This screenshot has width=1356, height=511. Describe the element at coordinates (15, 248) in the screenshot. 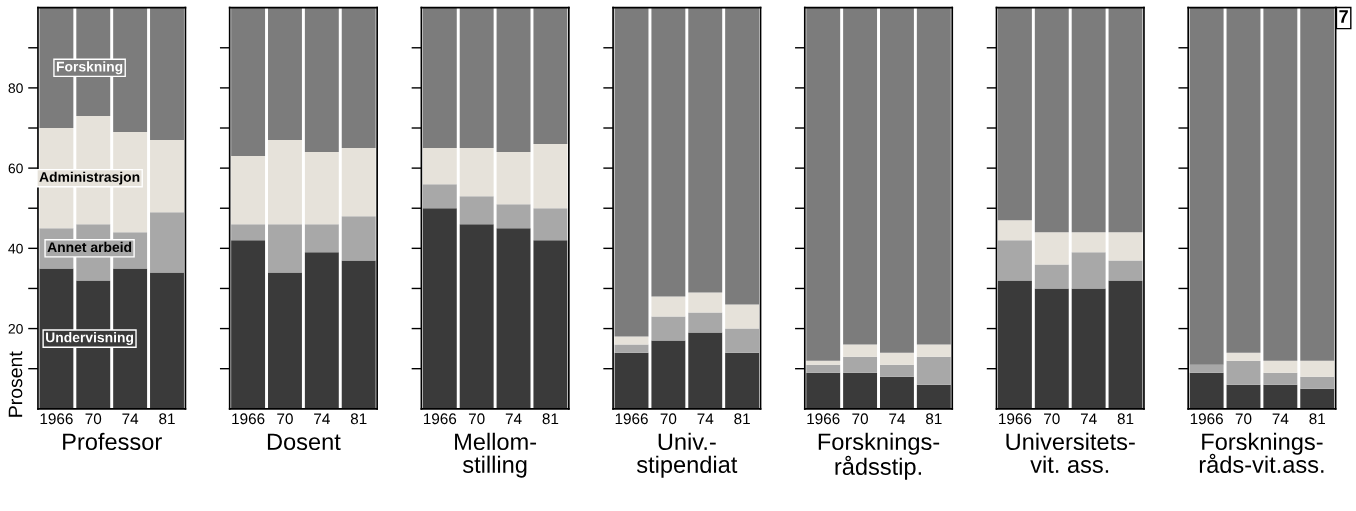

I see `y-tick-label: 40` at that location.